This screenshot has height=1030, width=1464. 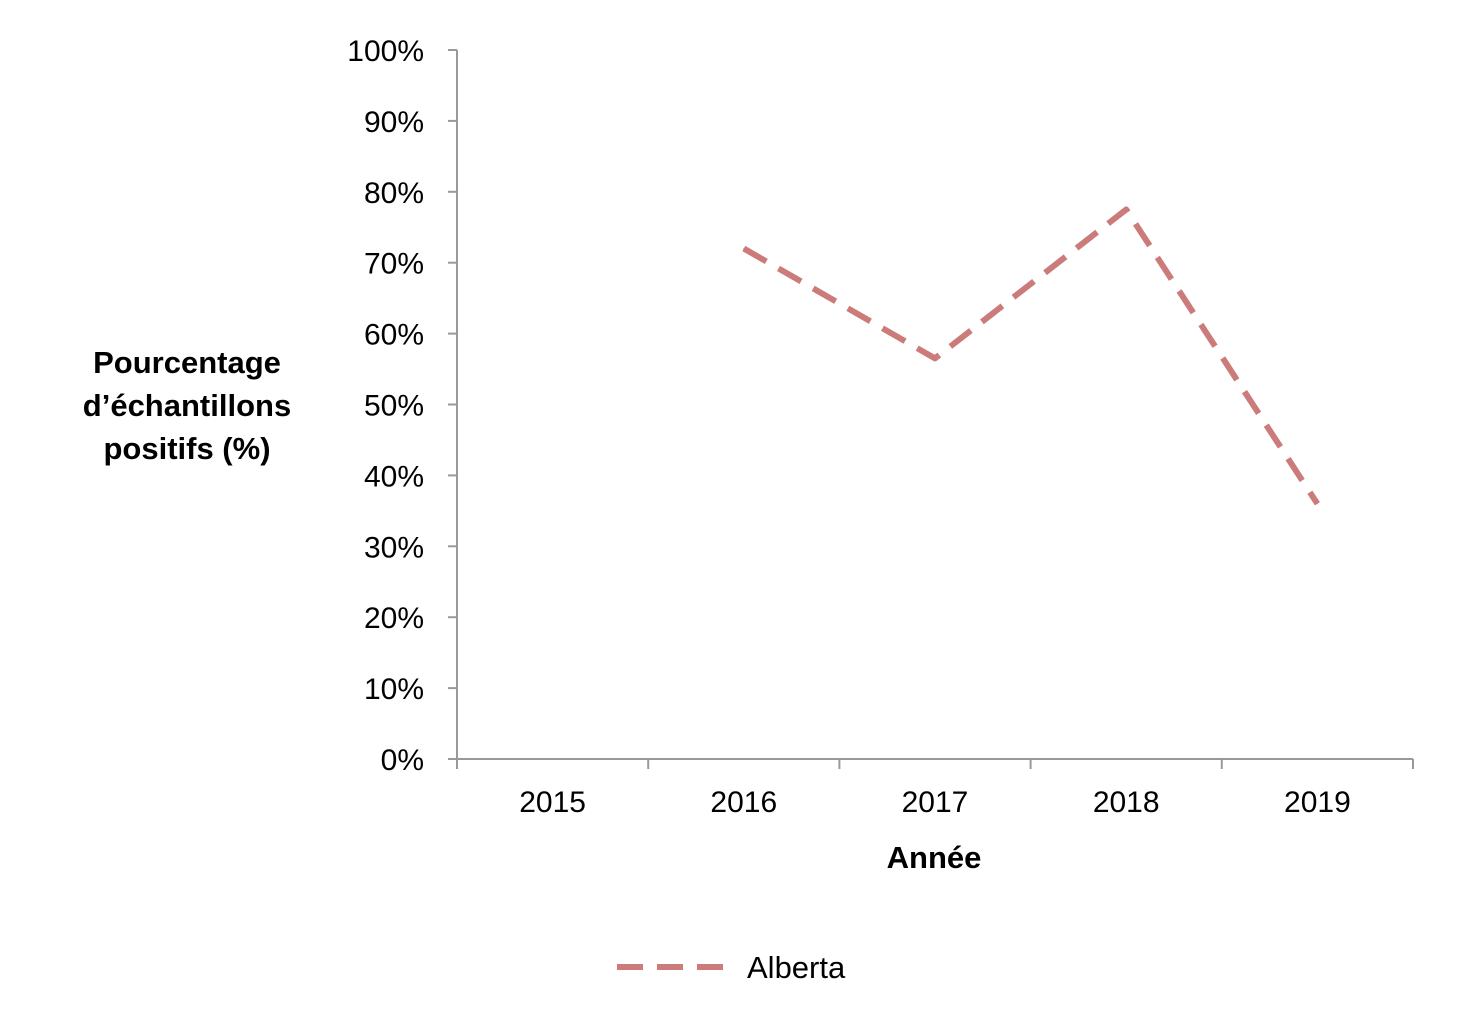 What do you see at coordinates (402, 760) in the screenshot?
I see `y-tick-label: 0%` at bounding box center [402, 760].